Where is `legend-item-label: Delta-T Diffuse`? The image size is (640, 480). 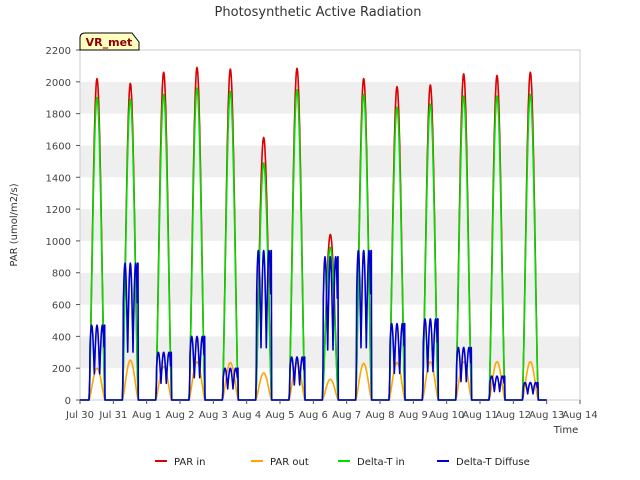 legend-item-label: Delta-T Diffuse is located at coordinates (493, 462).